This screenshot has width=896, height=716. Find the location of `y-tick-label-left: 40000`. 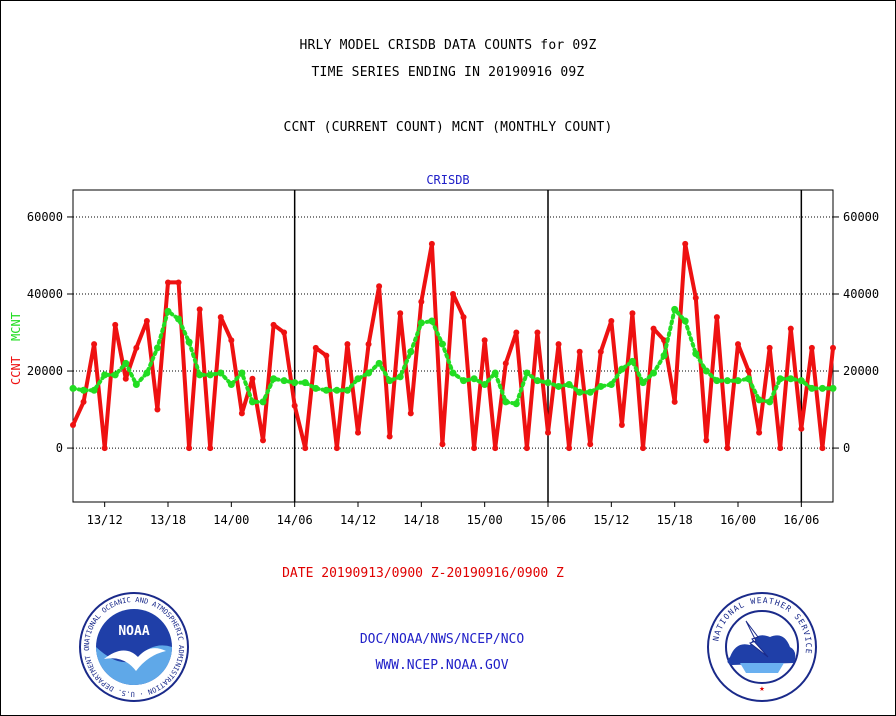

y-tick-label-left: 40000 is located at coordinates (45, 294).